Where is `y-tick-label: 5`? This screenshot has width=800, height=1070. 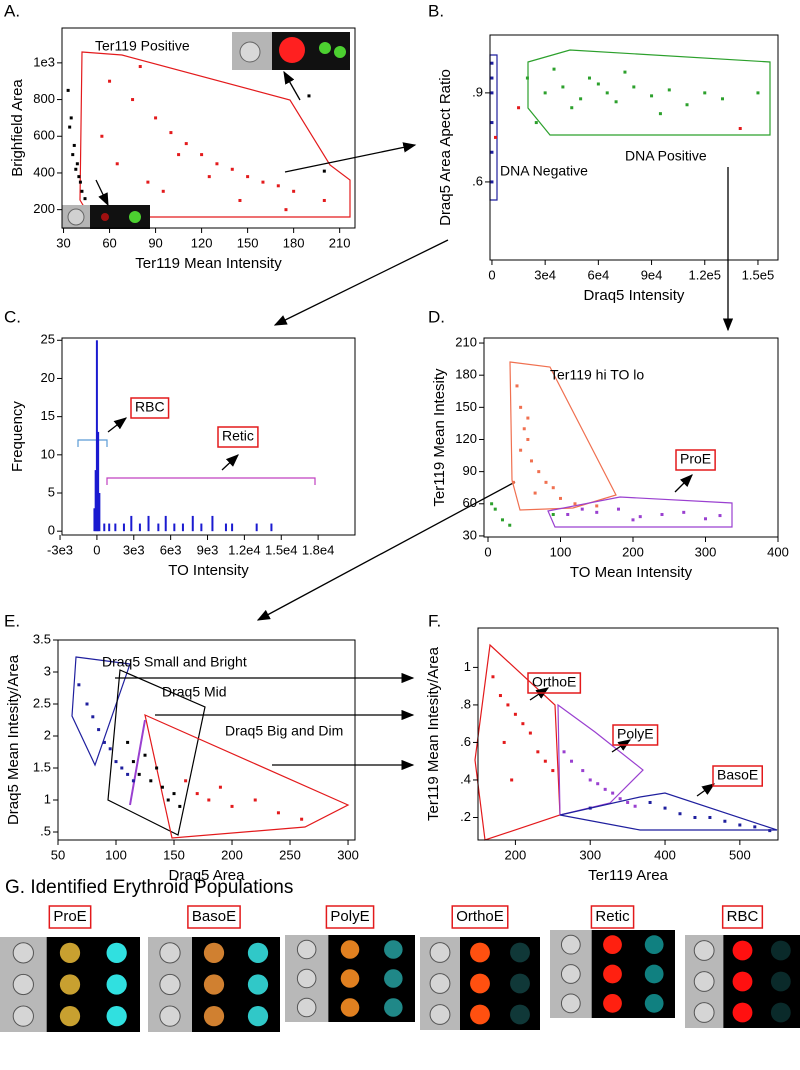
y-tick-label: 5 is located at coordinates (51, 491).